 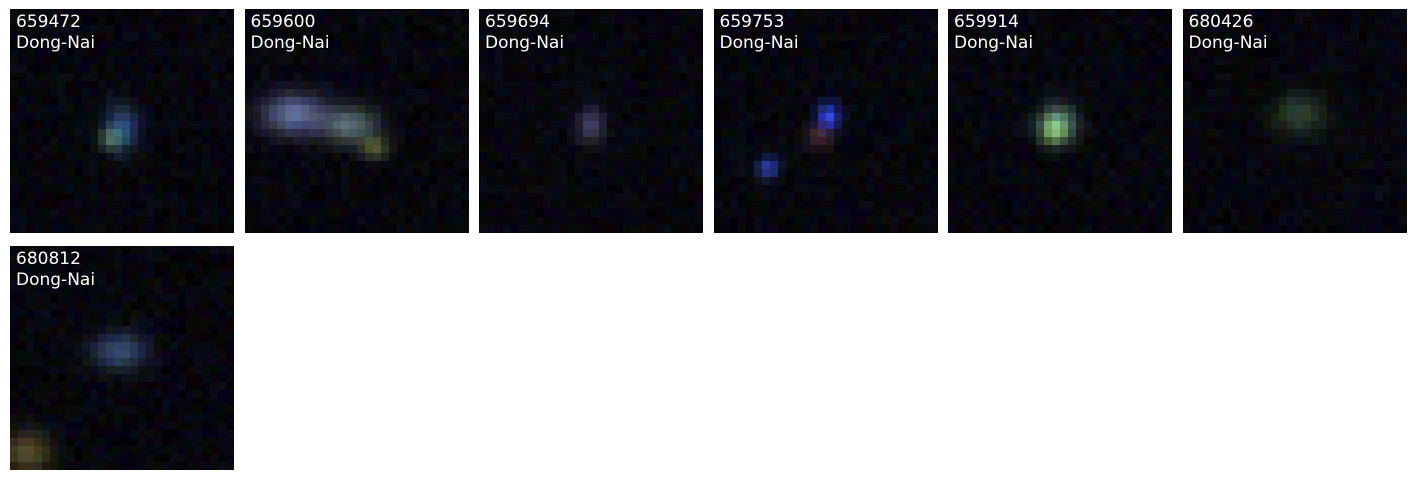 What do you see at coordinates (1060, 121) in the screenshot?
I see `image-tile: 659914 Dong-Nai` at bounding box center [1060, 121].